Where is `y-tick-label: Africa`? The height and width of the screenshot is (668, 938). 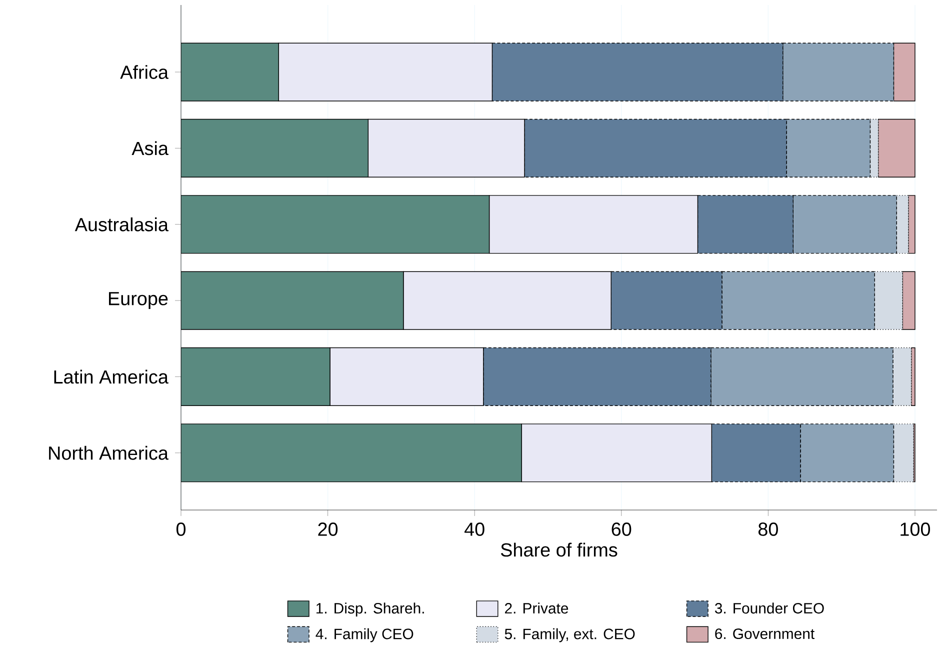 y-tick-label: Africa is located at coordinates (144, 72).